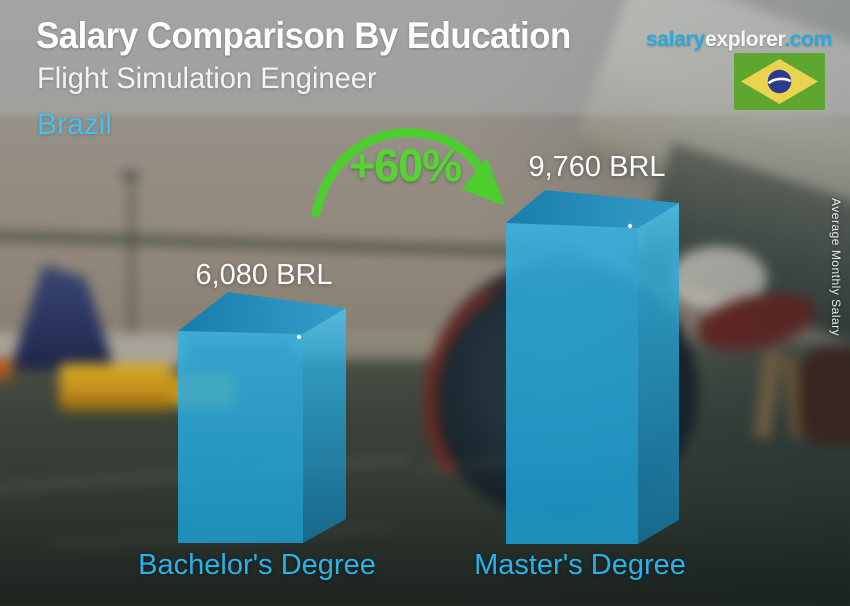 This screenshot has height=606, width=850. I want to click on bg-service-vehicle, so click(7, 369).